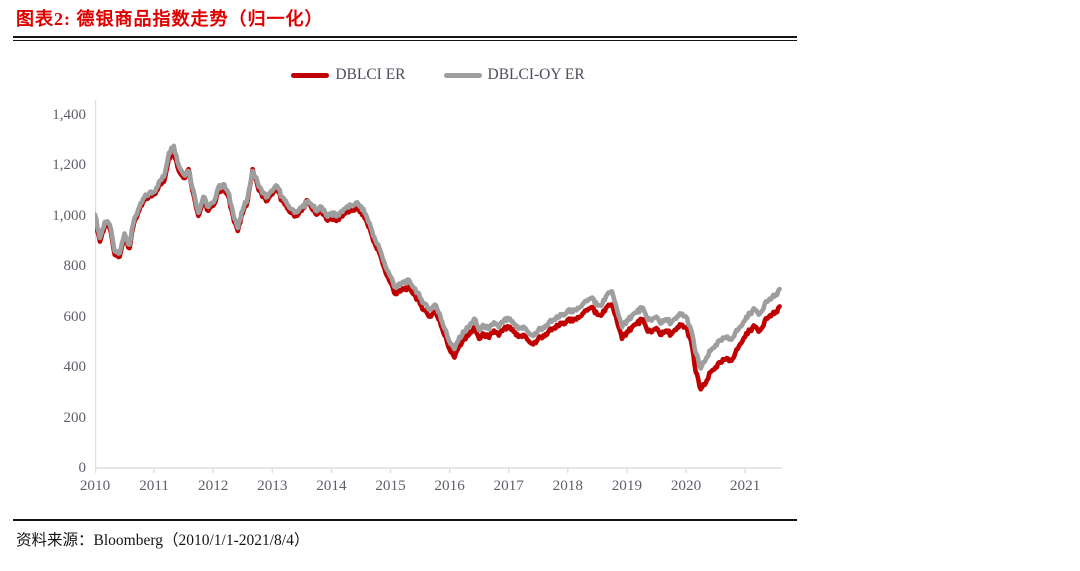 This screenshot has height=571, width=1080. Describe the element at coordinates (163, 540) in the screenshot. I see `source-note: 资料来源：Bloomberg（2010/1/1-2021/8/4）` at that location.